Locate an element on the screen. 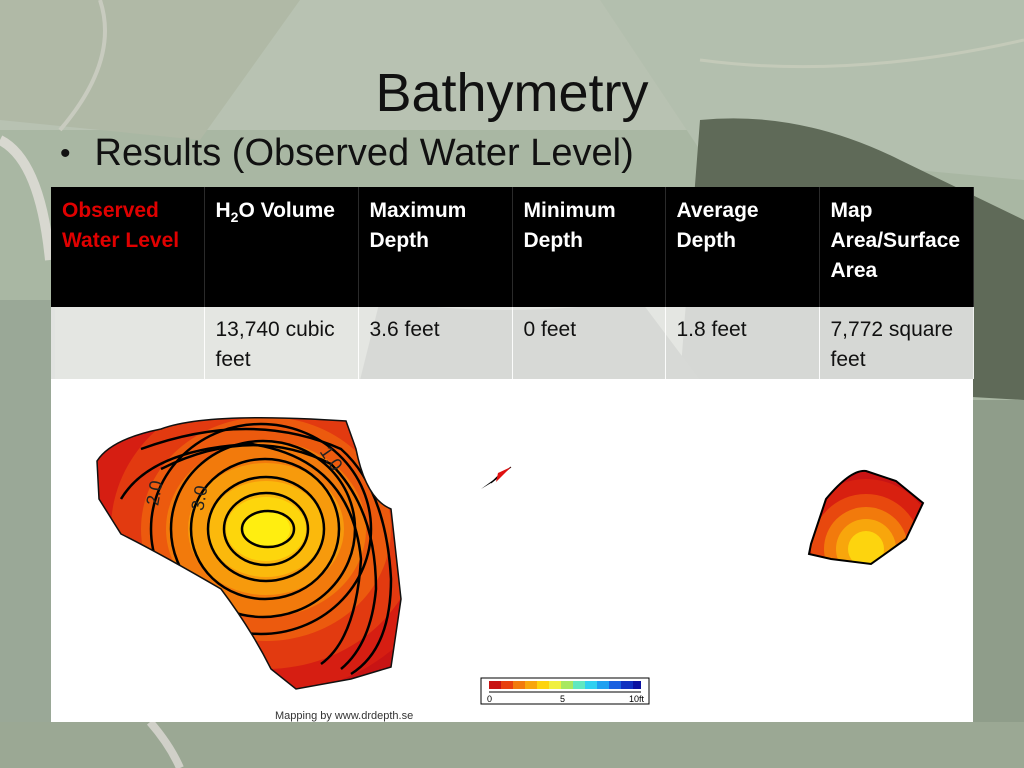 This screenshot has width=1024, height=768. header-maximum-depth: Maximum Depth is located at coordinates (435, 247).